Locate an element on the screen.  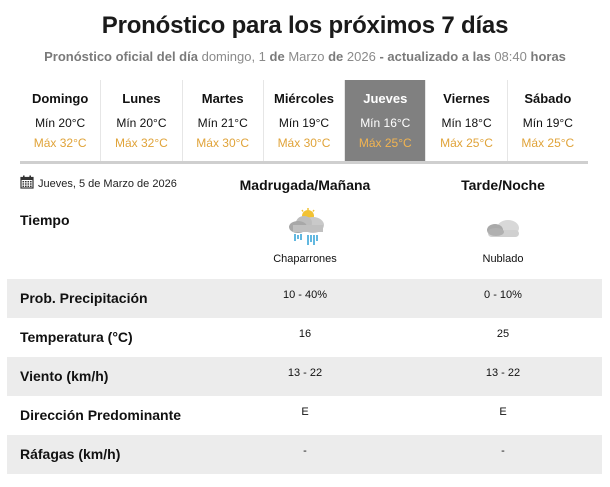
row-value-morning: 10 - 40% is located at coordinates (305, 295).